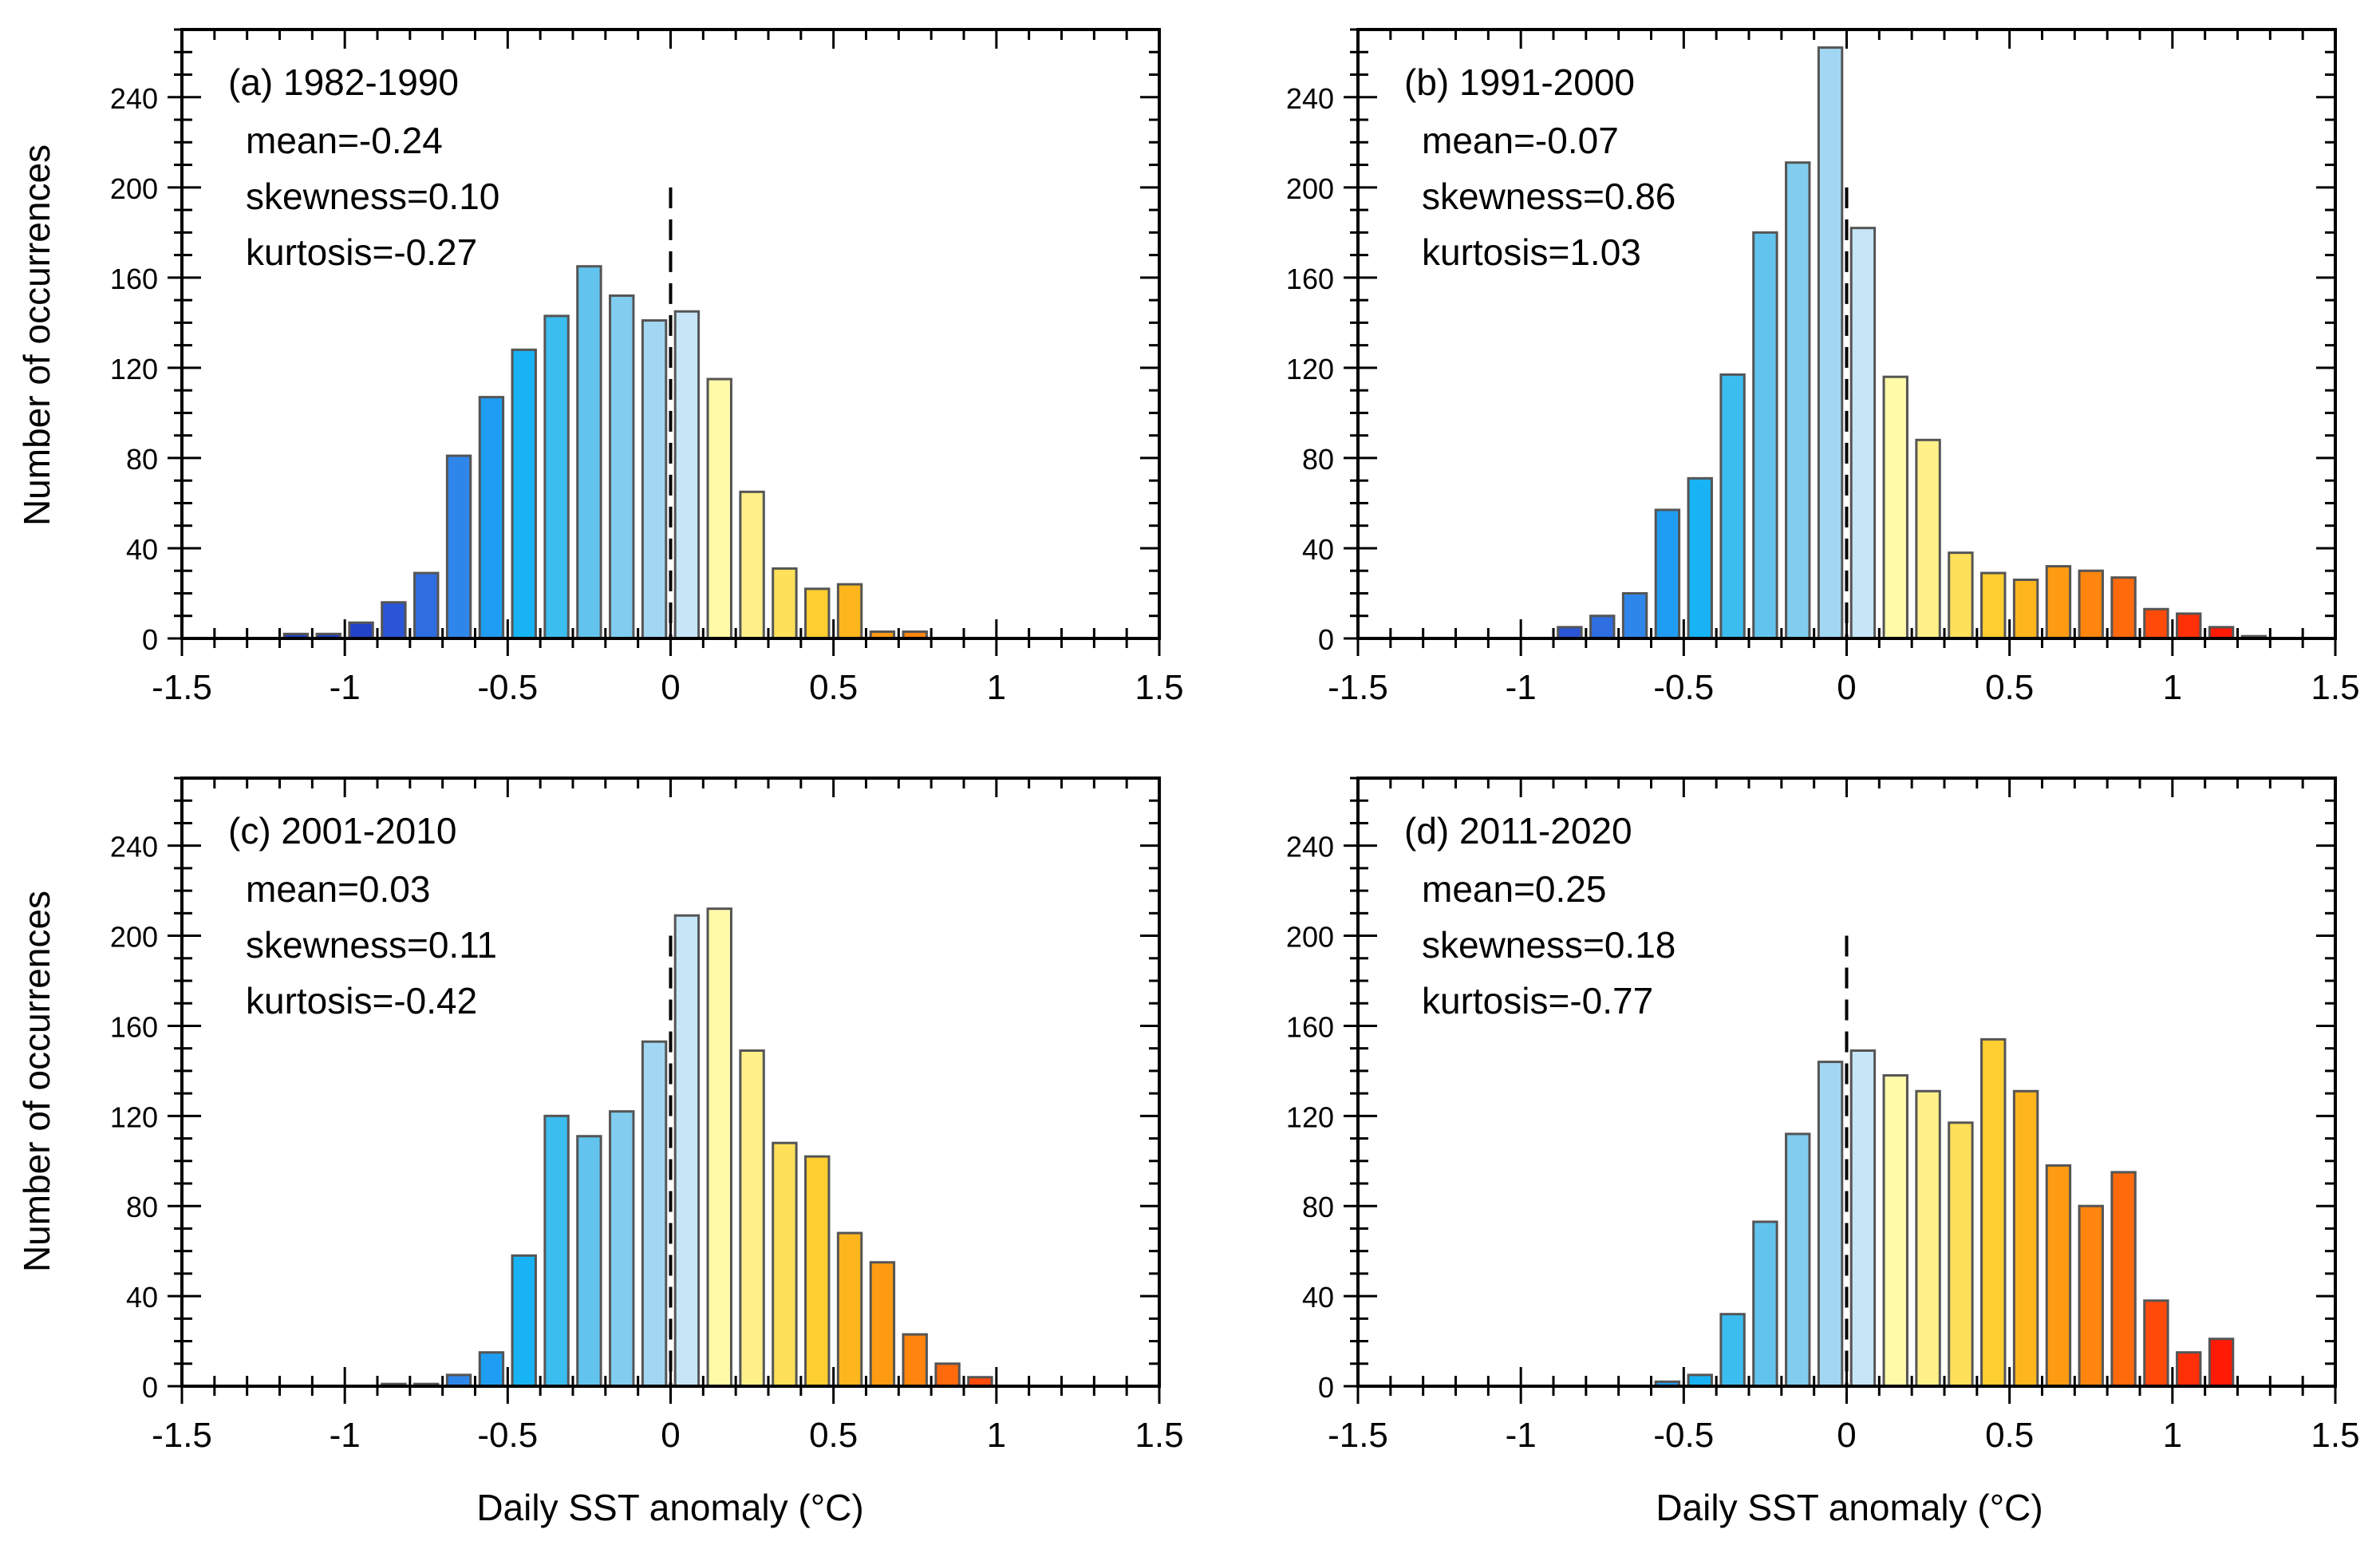 Image resolution: width=2380 pixels, height=1549 pixels. Describe the element at coordinates (1537, 1000) in the screenshot. I see `stat-annotation: kurtosis=-0.77` at that location.